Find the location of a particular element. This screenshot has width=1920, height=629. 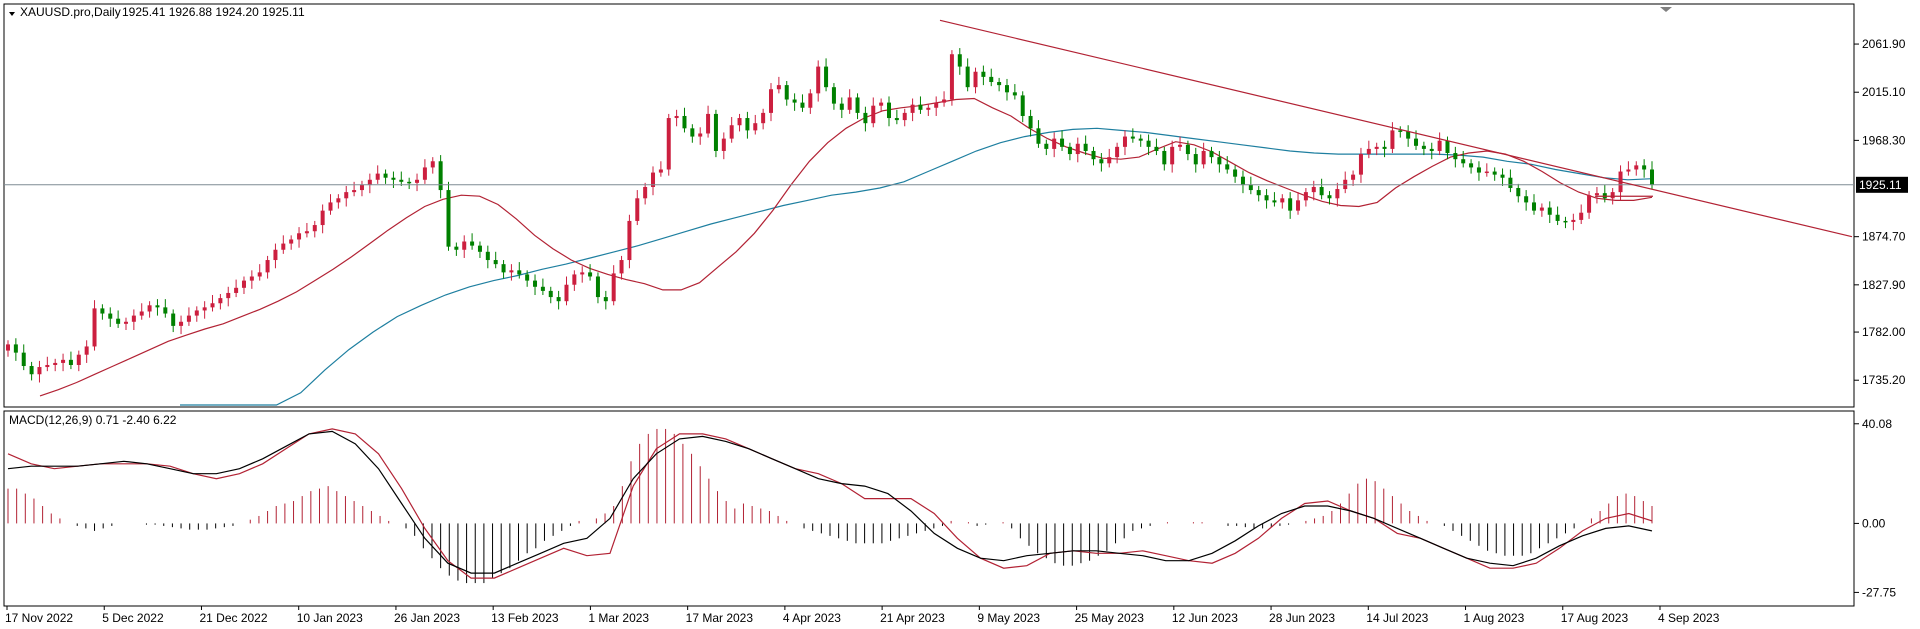

time-tick-label: 21 Apr 2023 is located at coordinates (912, 618).